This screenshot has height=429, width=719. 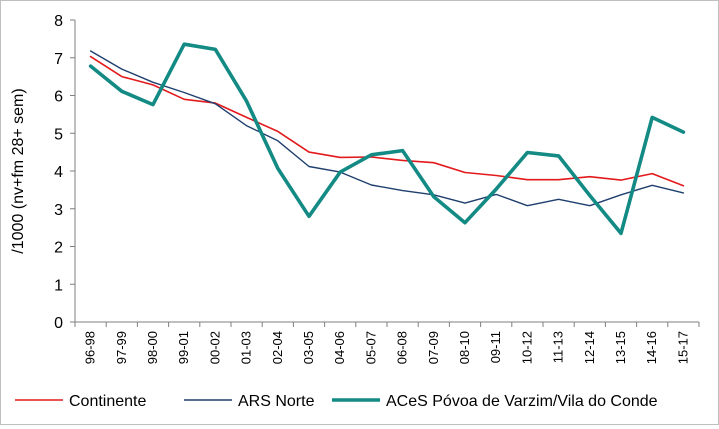 What do you see at coordinates (526, 347) in the screenshot?
I see `x-tick-label: 10-12` at bounding box center [526, 347].